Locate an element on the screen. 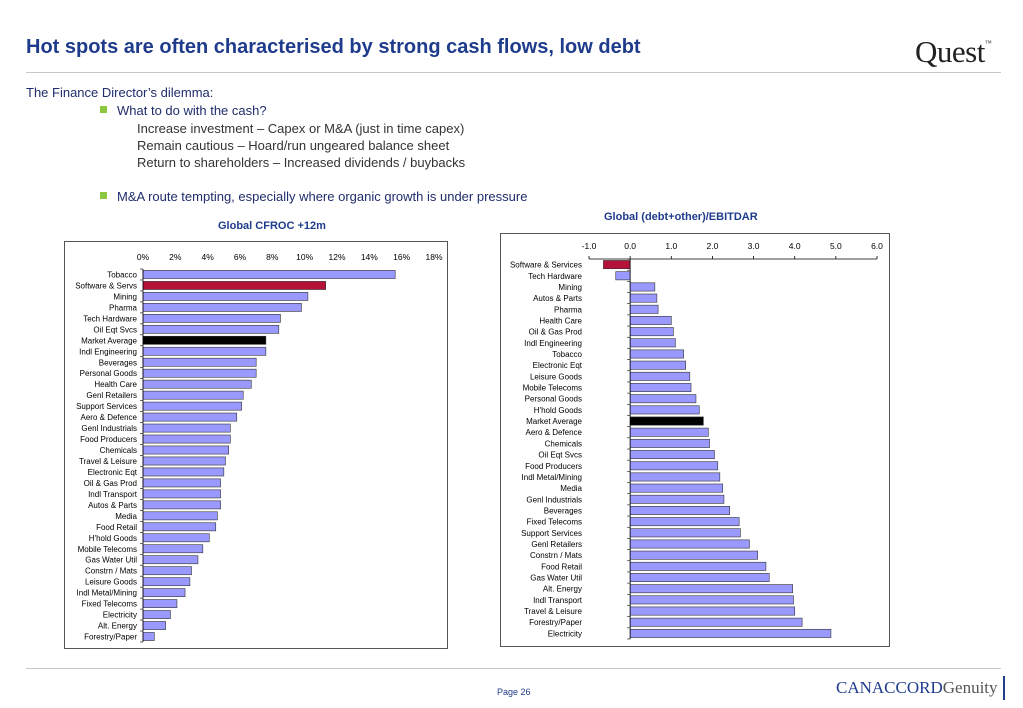 The height and width of the screenshot is (708, 1023). category-label: Alt. Energy is located at coordinates (562, 589).